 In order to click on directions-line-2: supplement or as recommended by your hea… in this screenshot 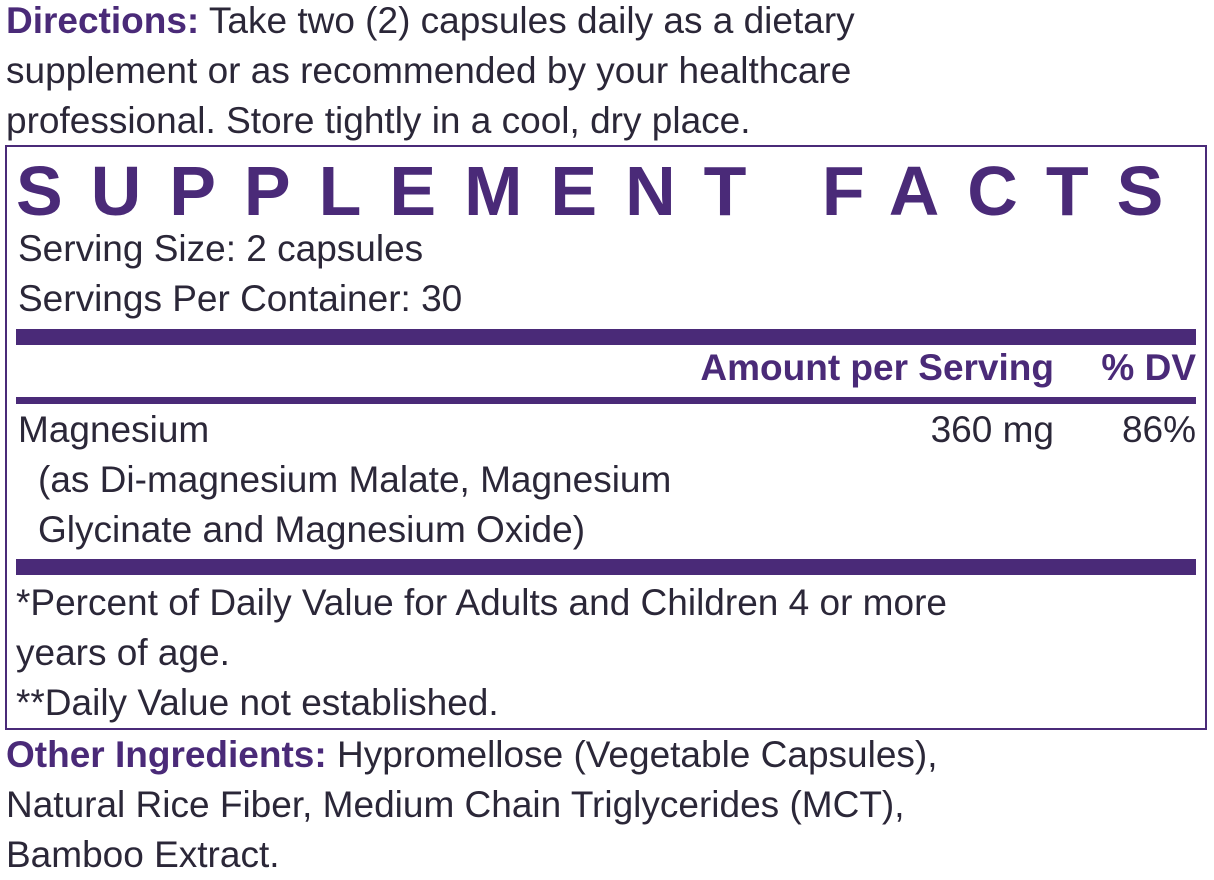, I will do `click(429, 70)`.